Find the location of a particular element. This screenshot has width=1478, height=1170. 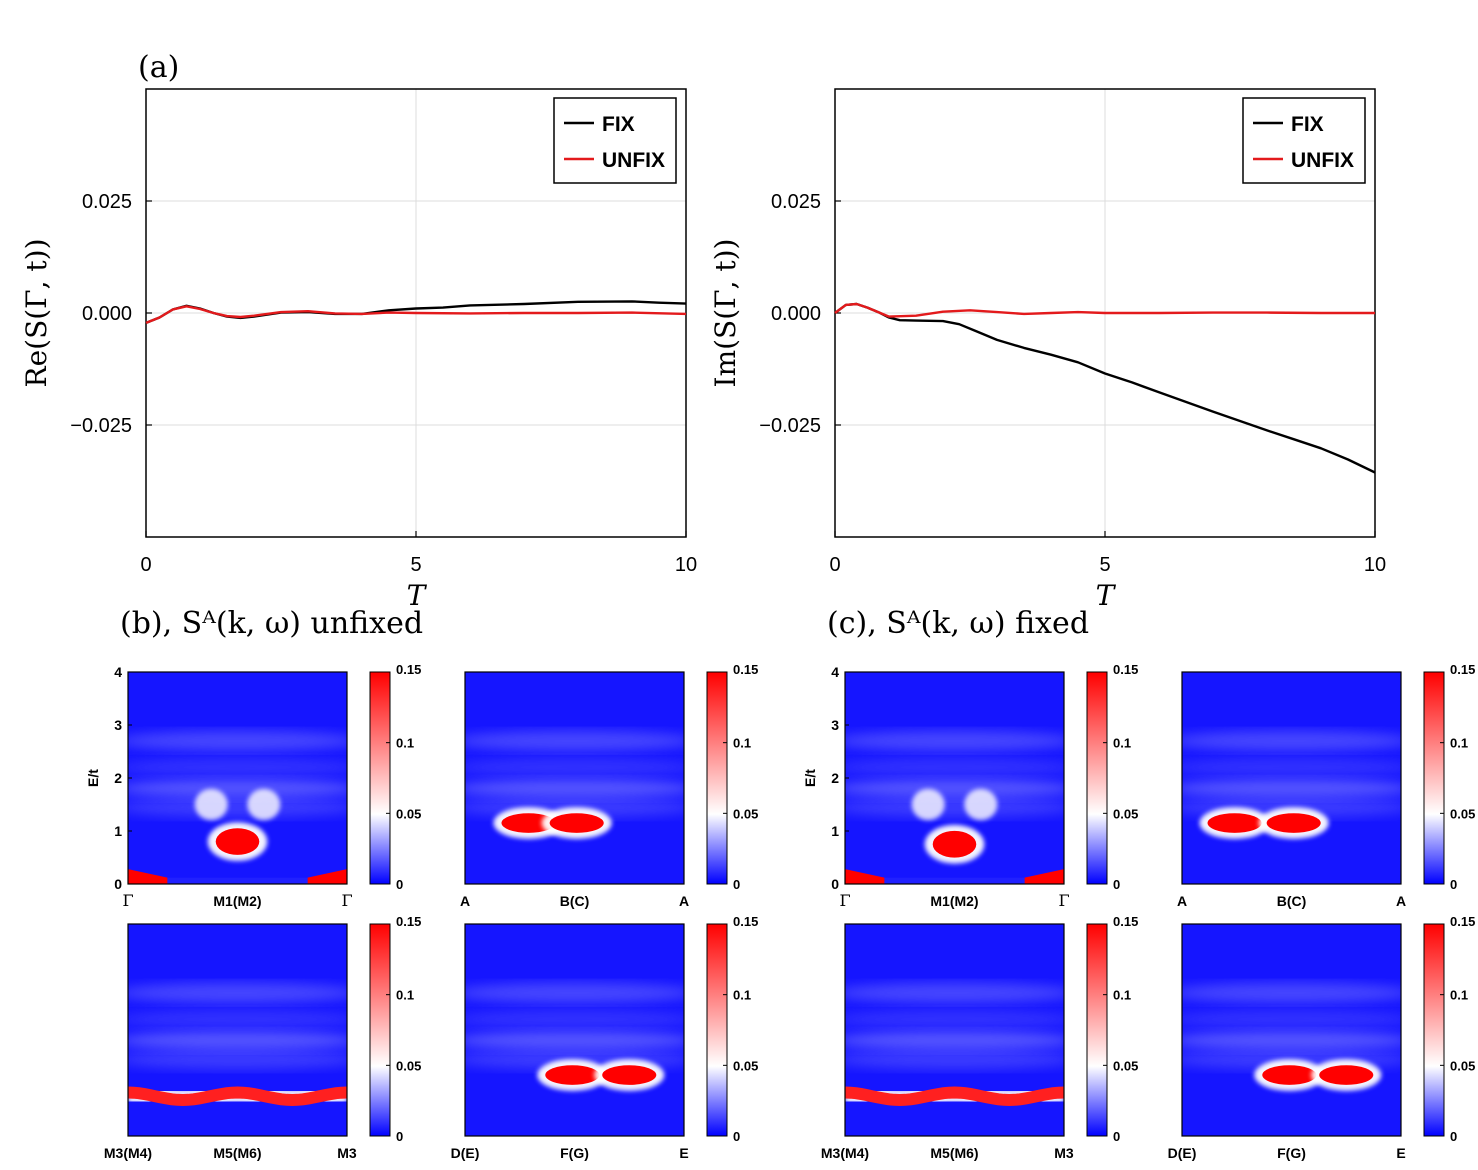

heatmap-y-tick-label: 3 is located at coordinates (118, 725).